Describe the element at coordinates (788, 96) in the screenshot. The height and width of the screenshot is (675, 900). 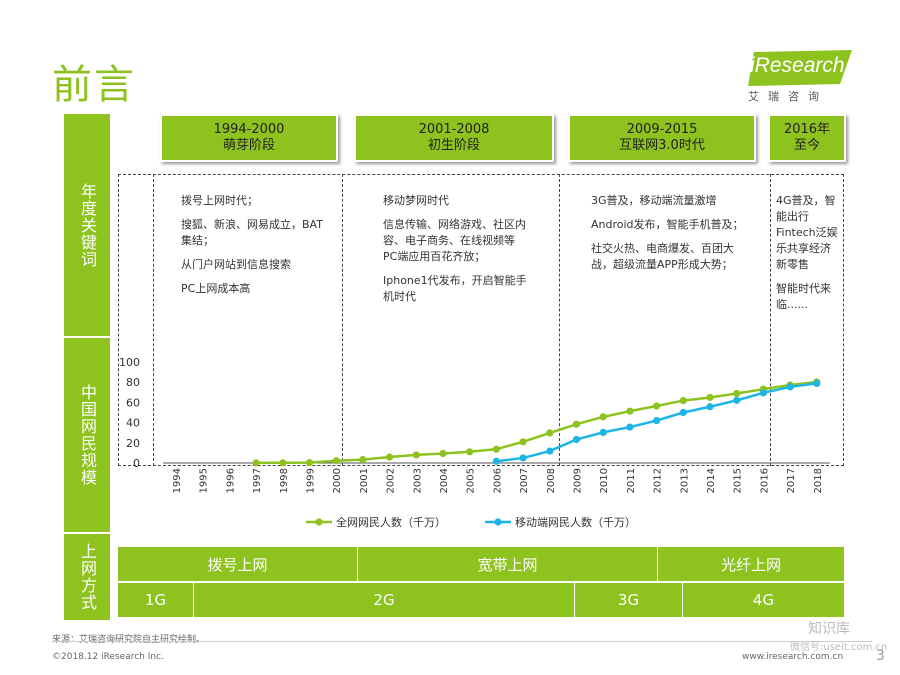
I see `logo-subtitle: 艾瑞咨询` at that location.